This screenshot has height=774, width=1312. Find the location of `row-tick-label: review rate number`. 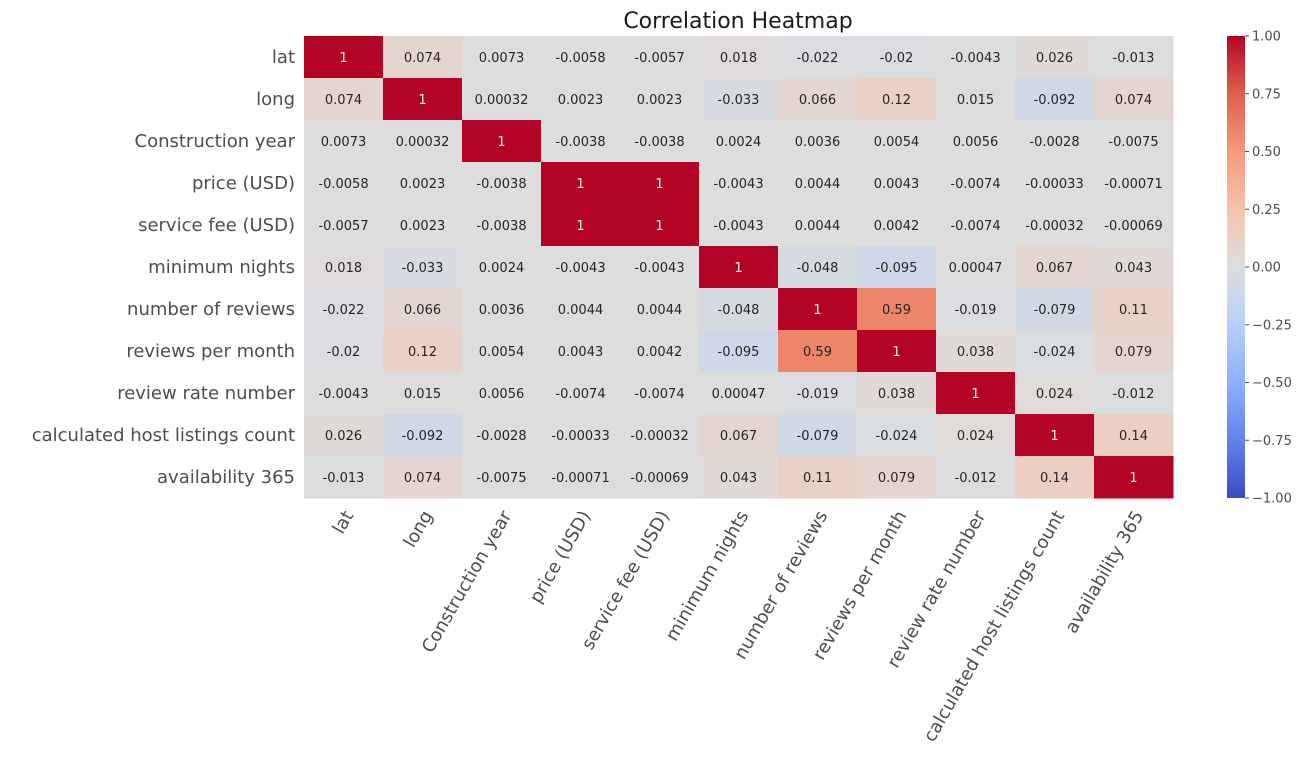

row-tick-label: review rate number is located at coordinates (206, 393).